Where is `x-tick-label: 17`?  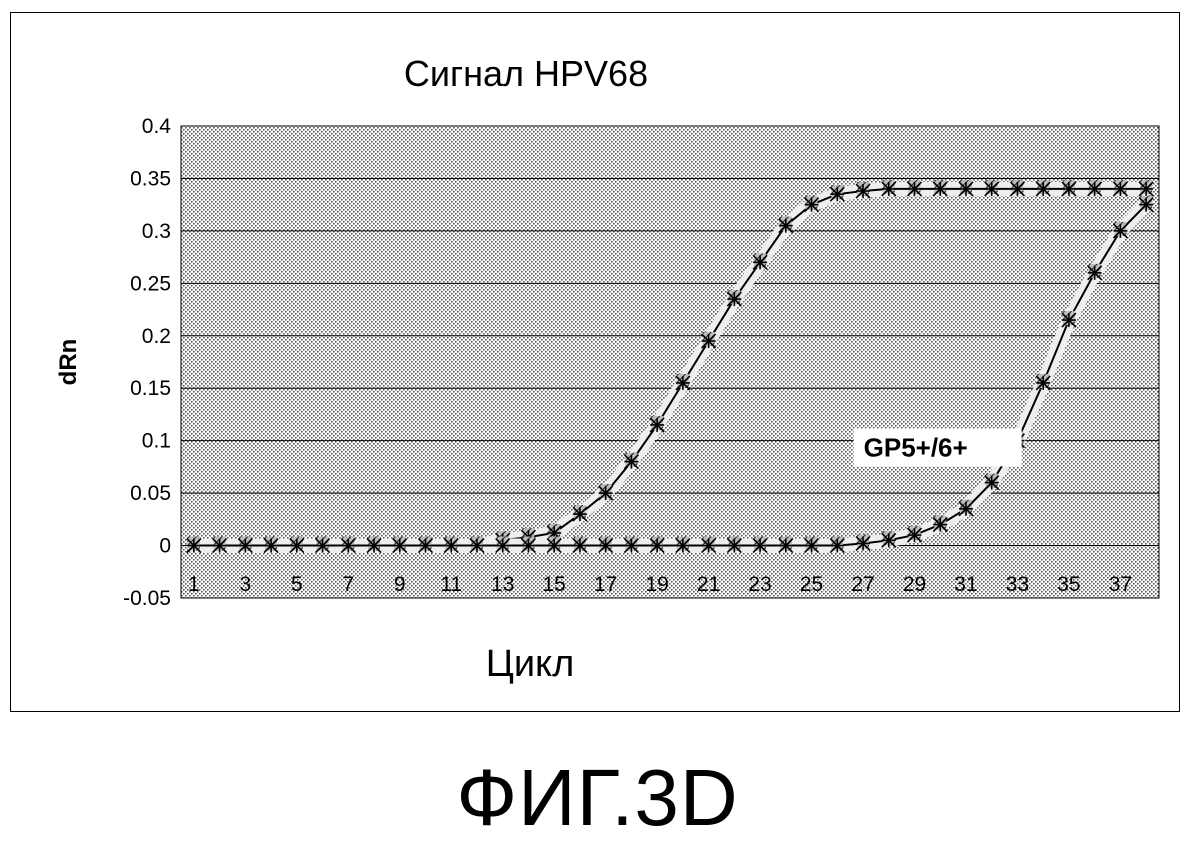
x-tick-label: 17 is located at coordinates (605, 584).